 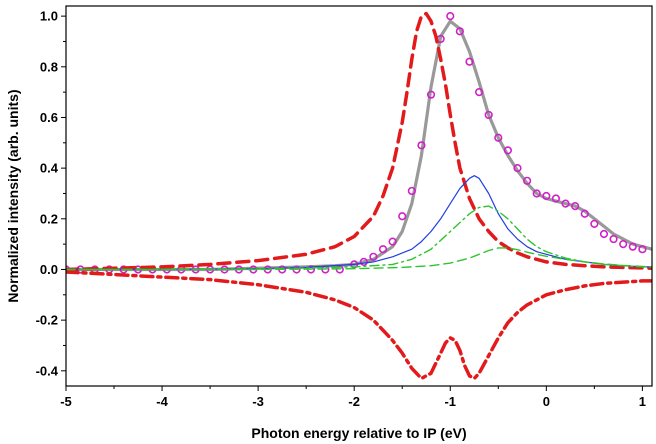 I want to click on y-axis-title: Normalized intensity (arb. units), so click(x=13, y=195).